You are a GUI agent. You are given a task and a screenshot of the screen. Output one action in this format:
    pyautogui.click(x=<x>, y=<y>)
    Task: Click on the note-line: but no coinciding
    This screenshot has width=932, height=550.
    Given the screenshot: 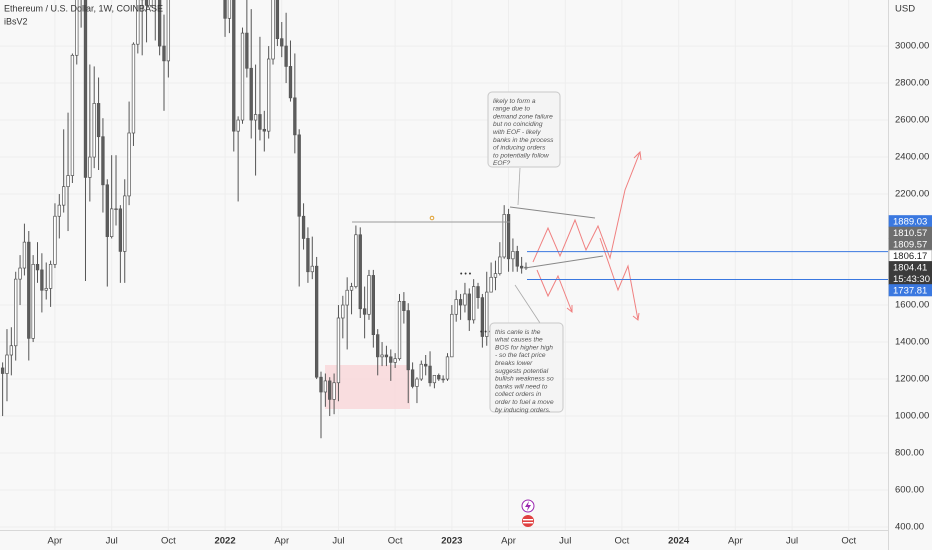 What is the action you would take?
    pyautogui.click(x=518, y=124)
    